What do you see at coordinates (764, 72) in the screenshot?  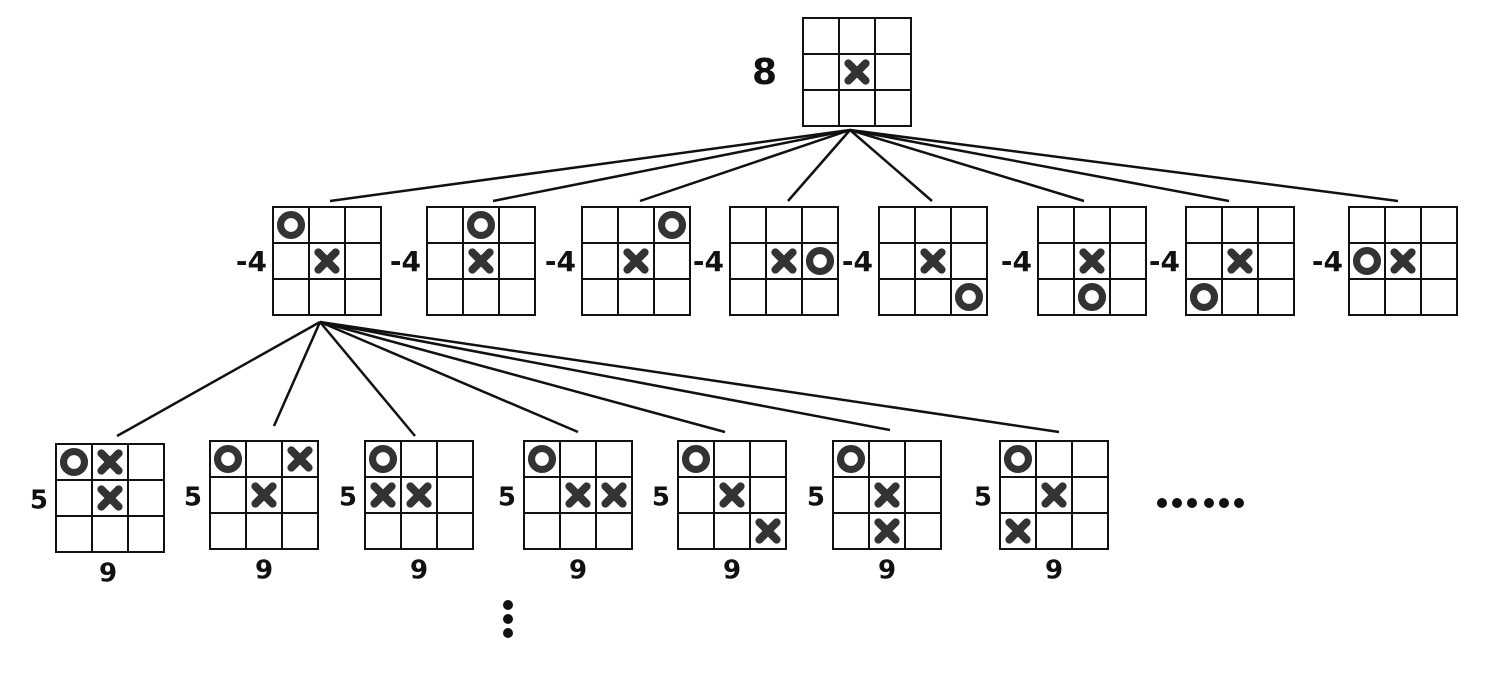 I see `root-score: 8` at bounding box center [764, 72].